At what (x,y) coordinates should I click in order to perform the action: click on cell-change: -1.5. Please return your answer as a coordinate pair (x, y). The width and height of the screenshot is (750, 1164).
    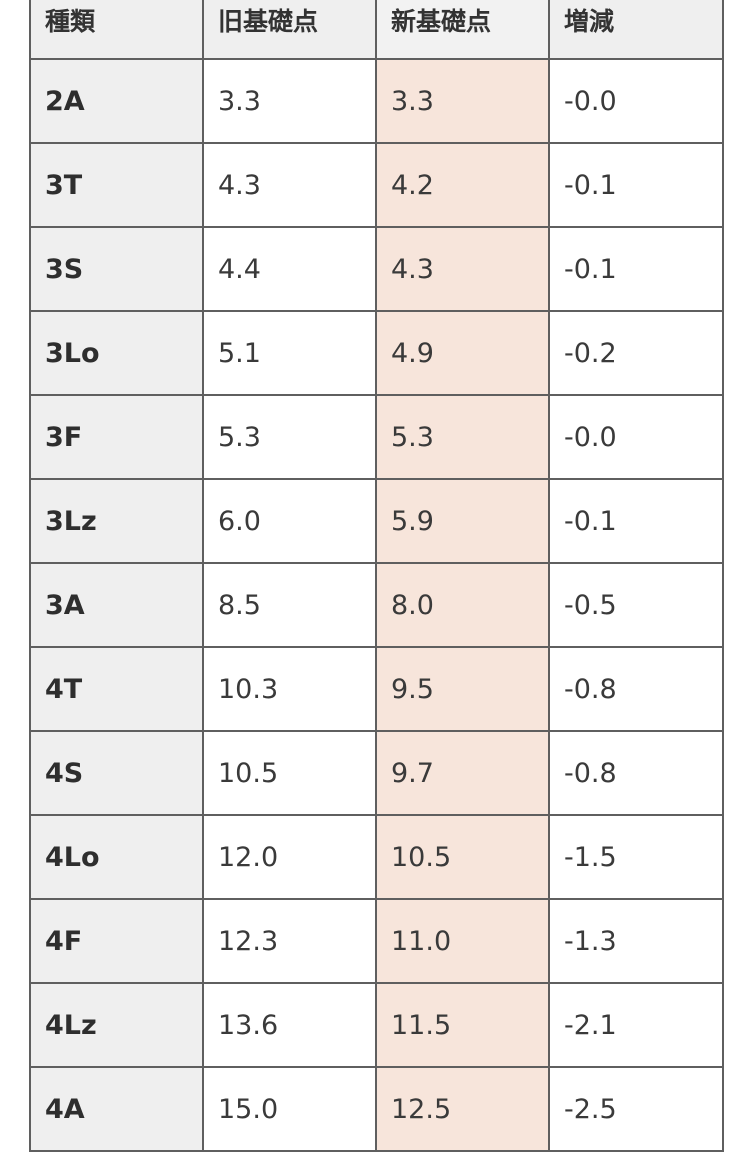
    Looking at the image, I should click on (636, 857).